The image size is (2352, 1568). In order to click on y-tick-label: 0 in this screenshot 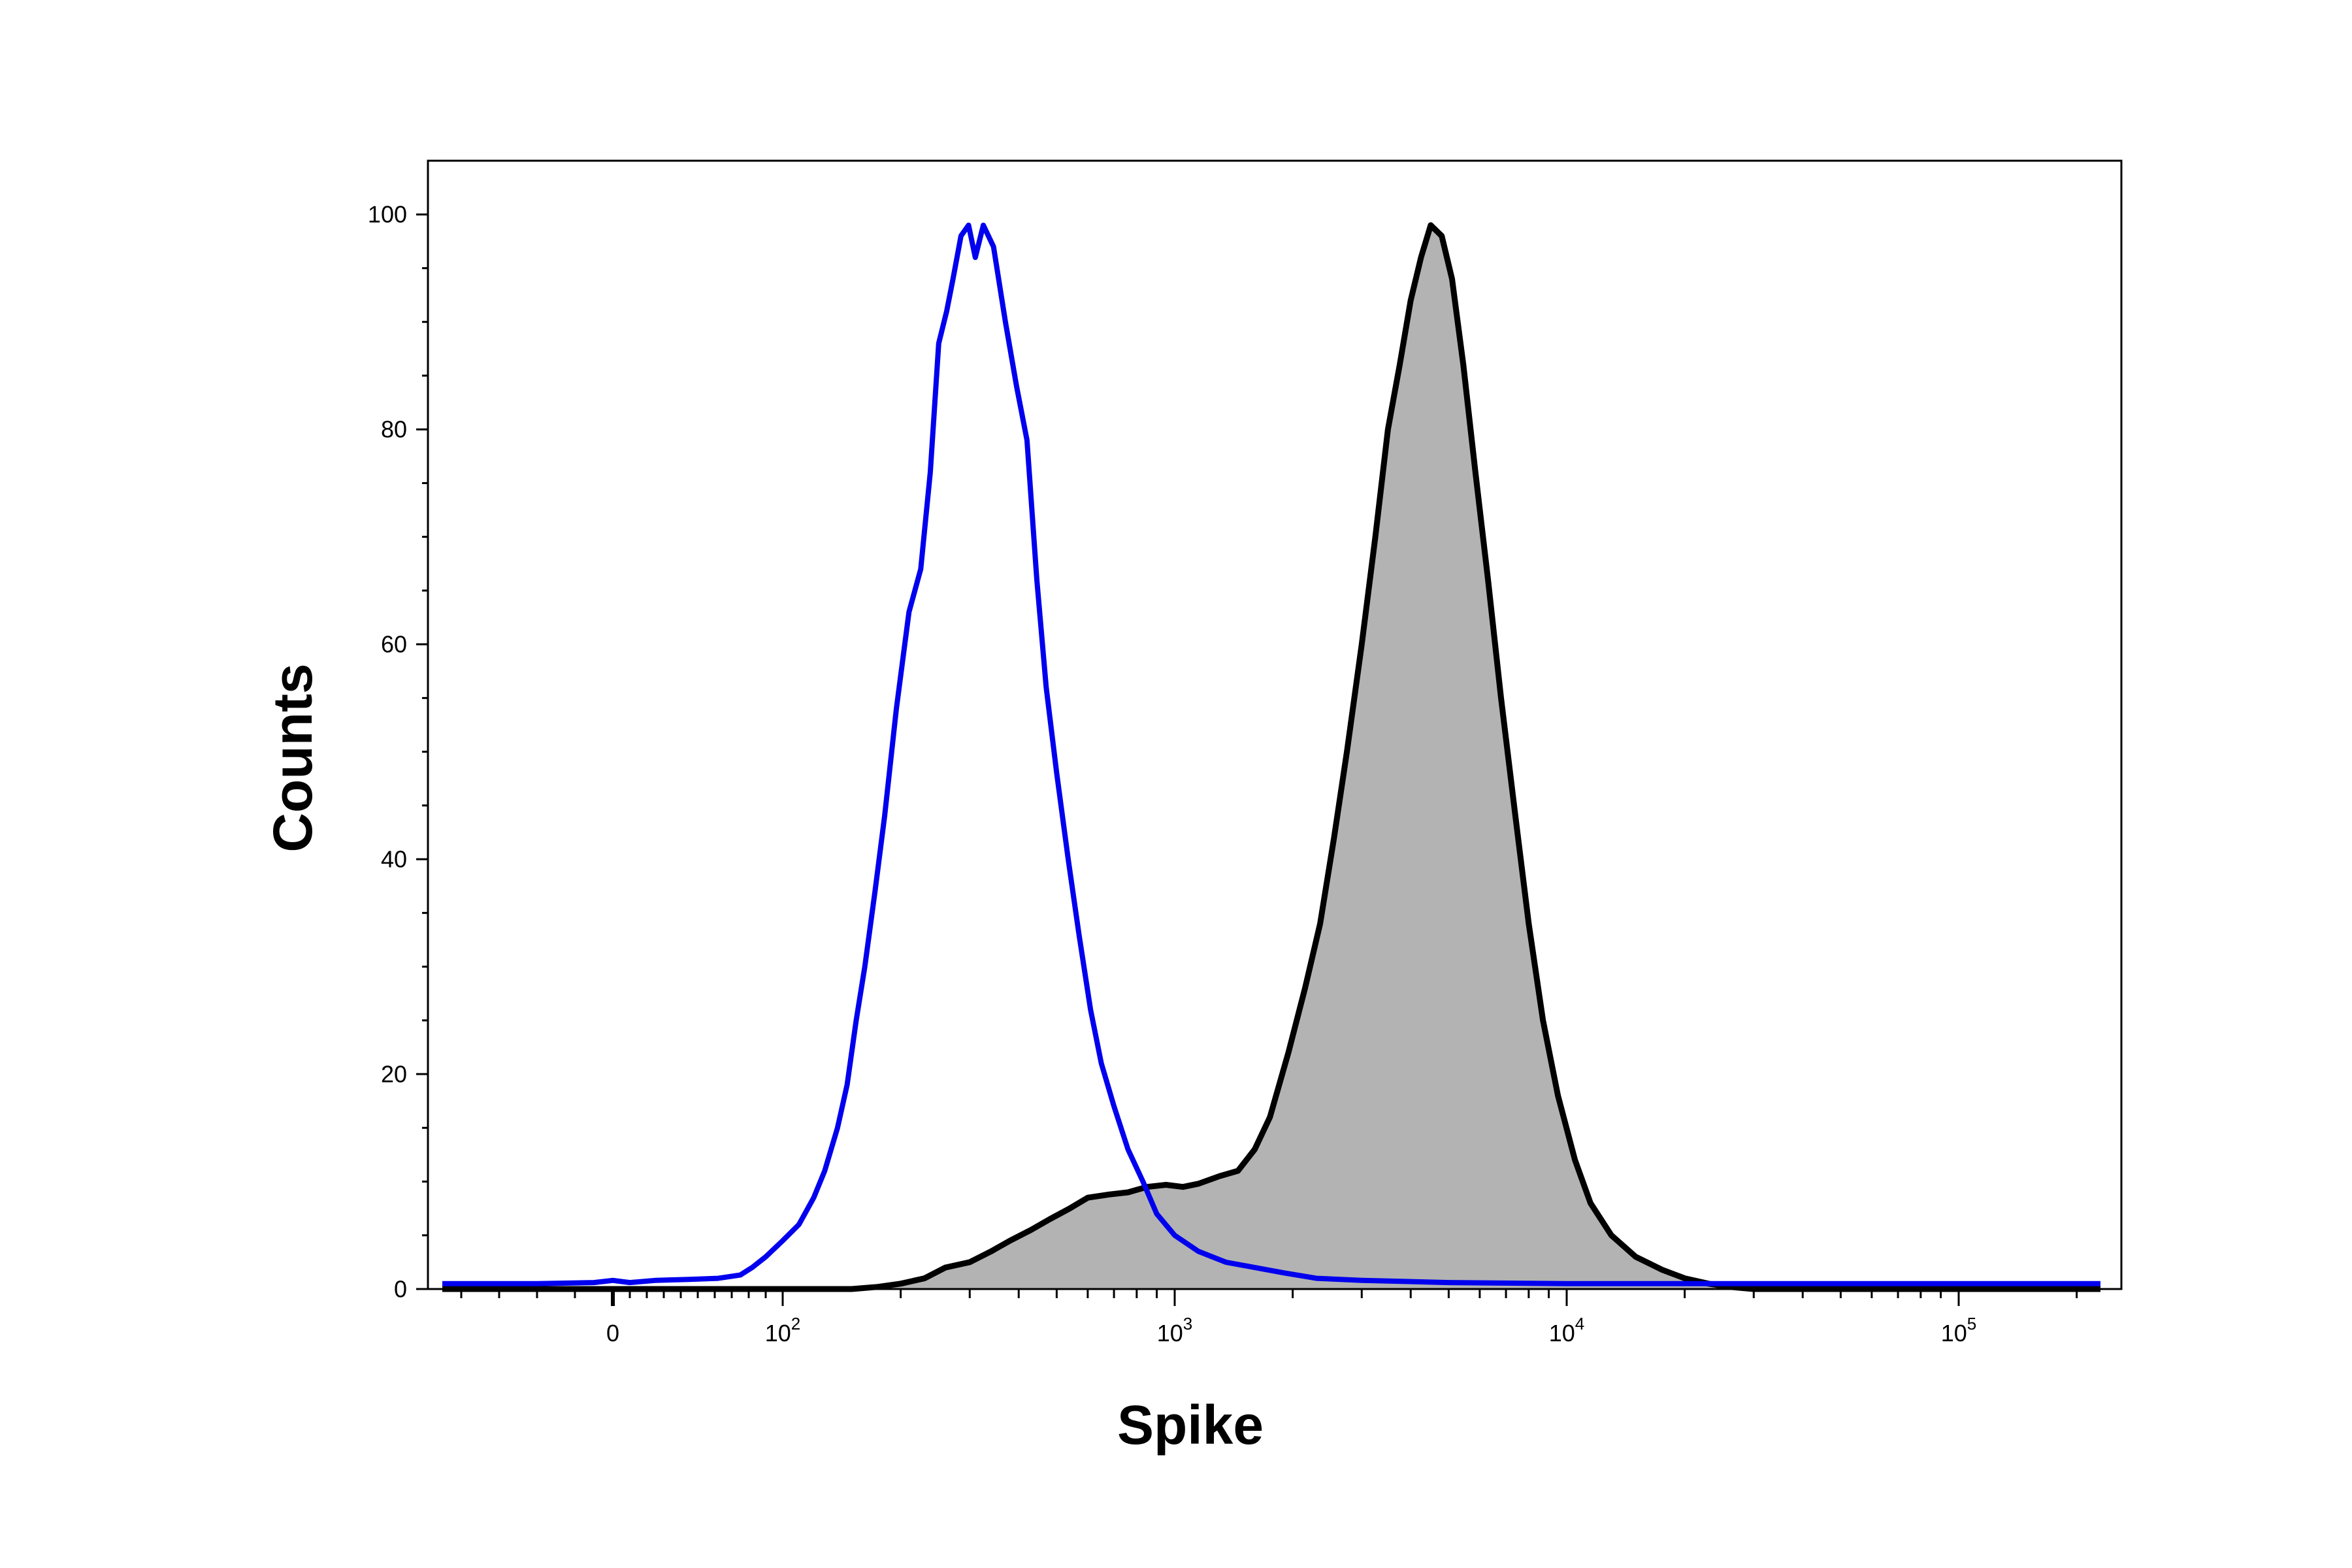, I will do `click(400, 1289)`.